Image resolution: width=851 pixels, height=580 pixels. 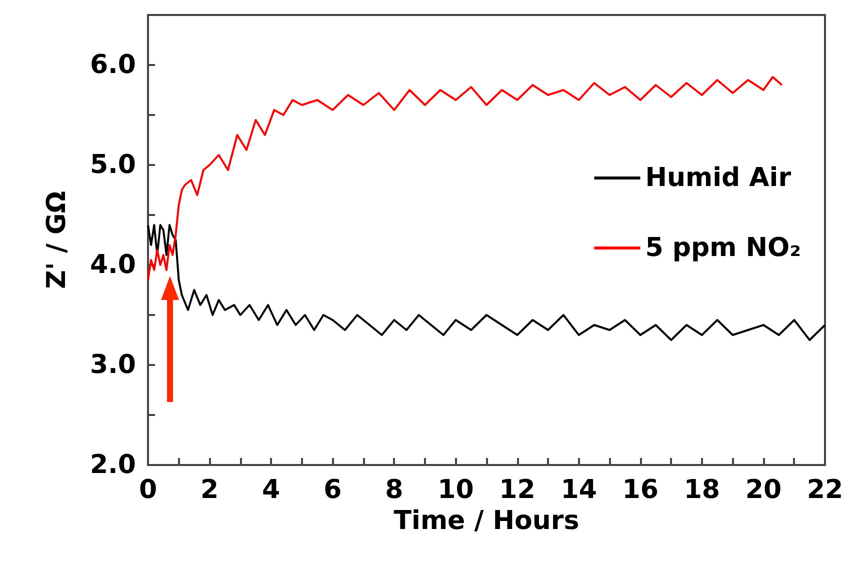 I want to click on x-tick-label: 14, so click(x=578, y=490).